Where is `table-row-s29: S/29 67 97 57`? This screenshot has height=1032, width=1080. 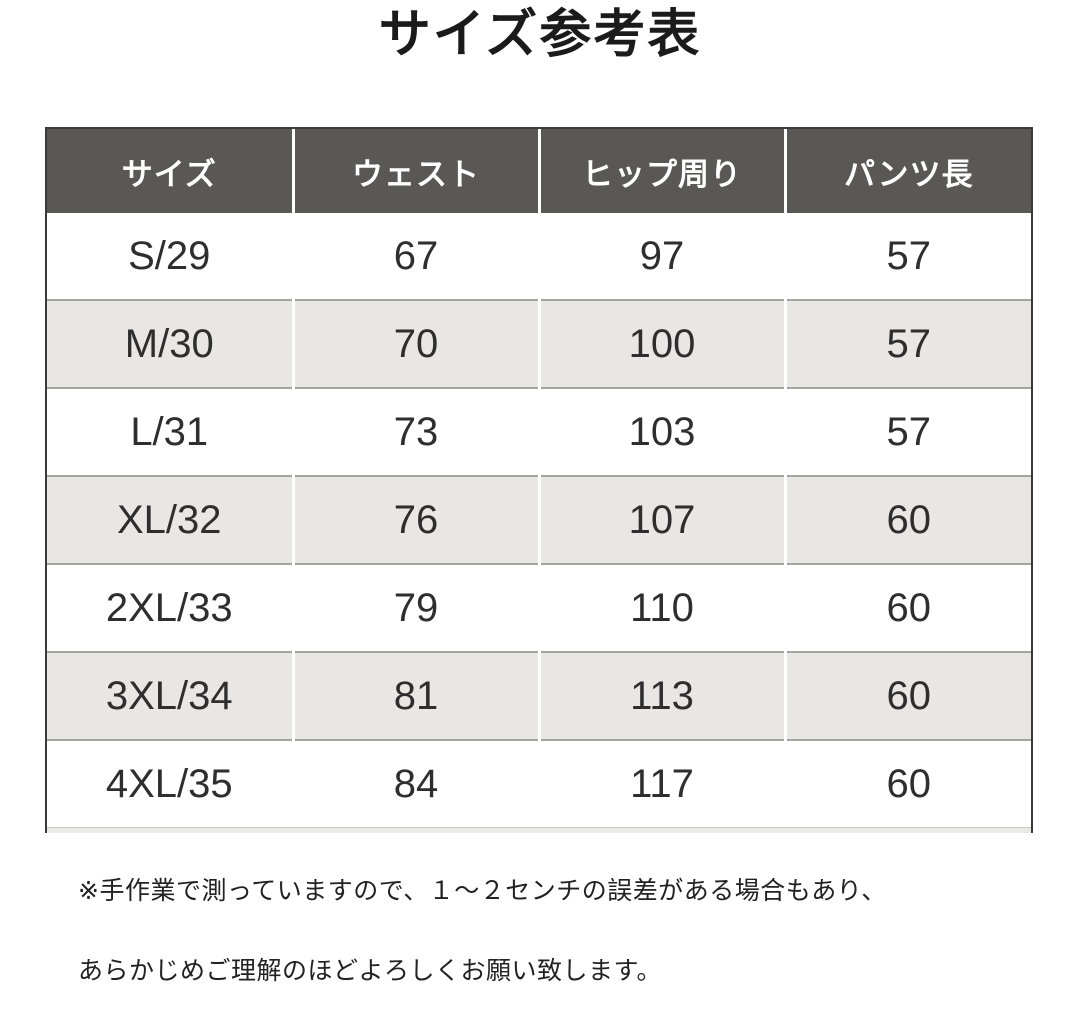
table-row-s29: S/29 67 97 57 is located at coordinates (539, 256).